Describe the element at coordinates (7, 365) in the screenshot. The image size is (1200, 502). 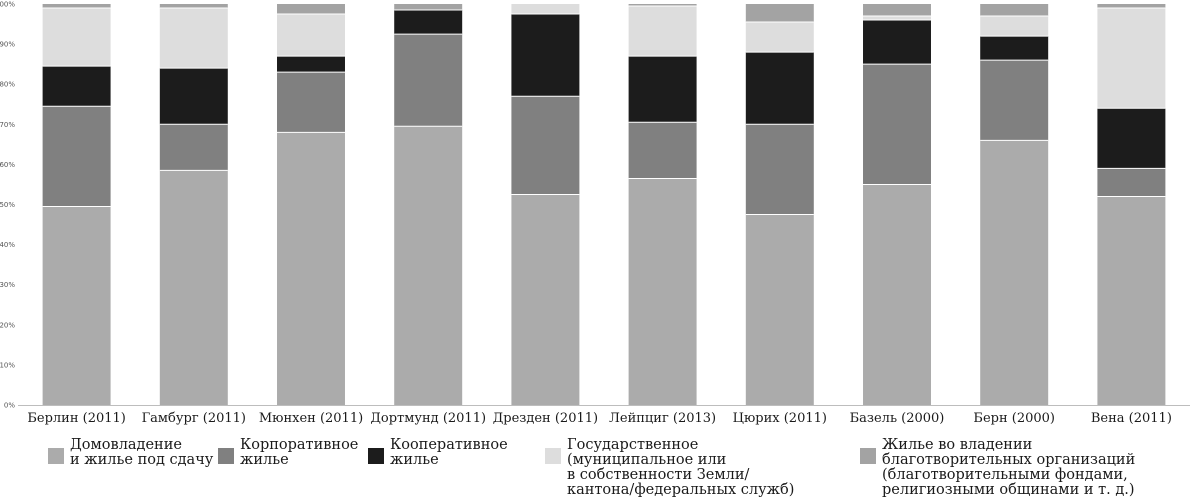
I see `y-tick-label: 10%` at that location.